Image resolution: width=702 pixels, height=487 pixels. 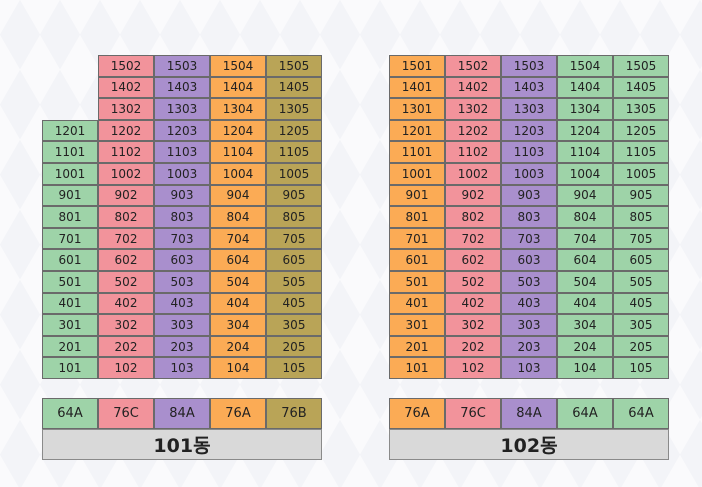 I want to click on unit-cell: 1002, so click(x=126, y=174).